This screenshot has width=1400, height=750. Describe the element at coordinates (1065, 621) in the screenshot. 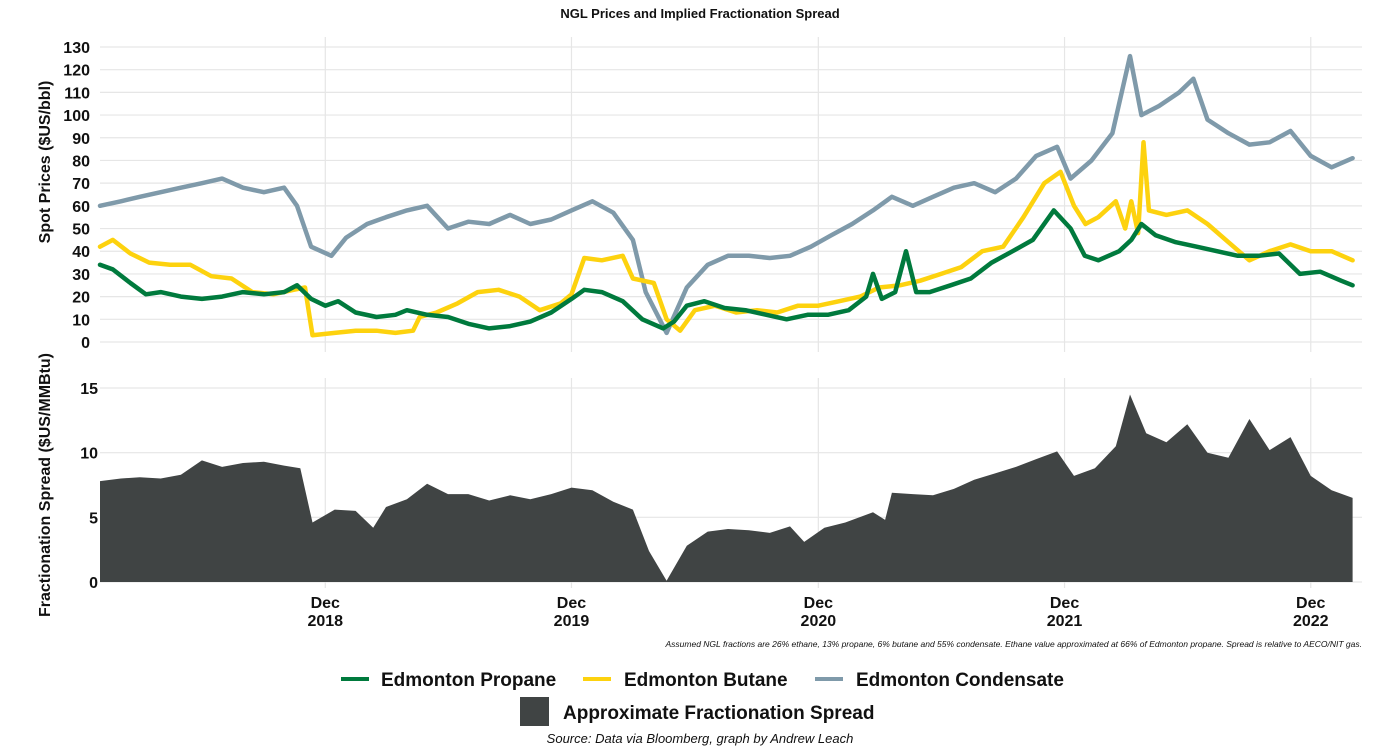

I see `x-tick-label-year: 2021` at that location.